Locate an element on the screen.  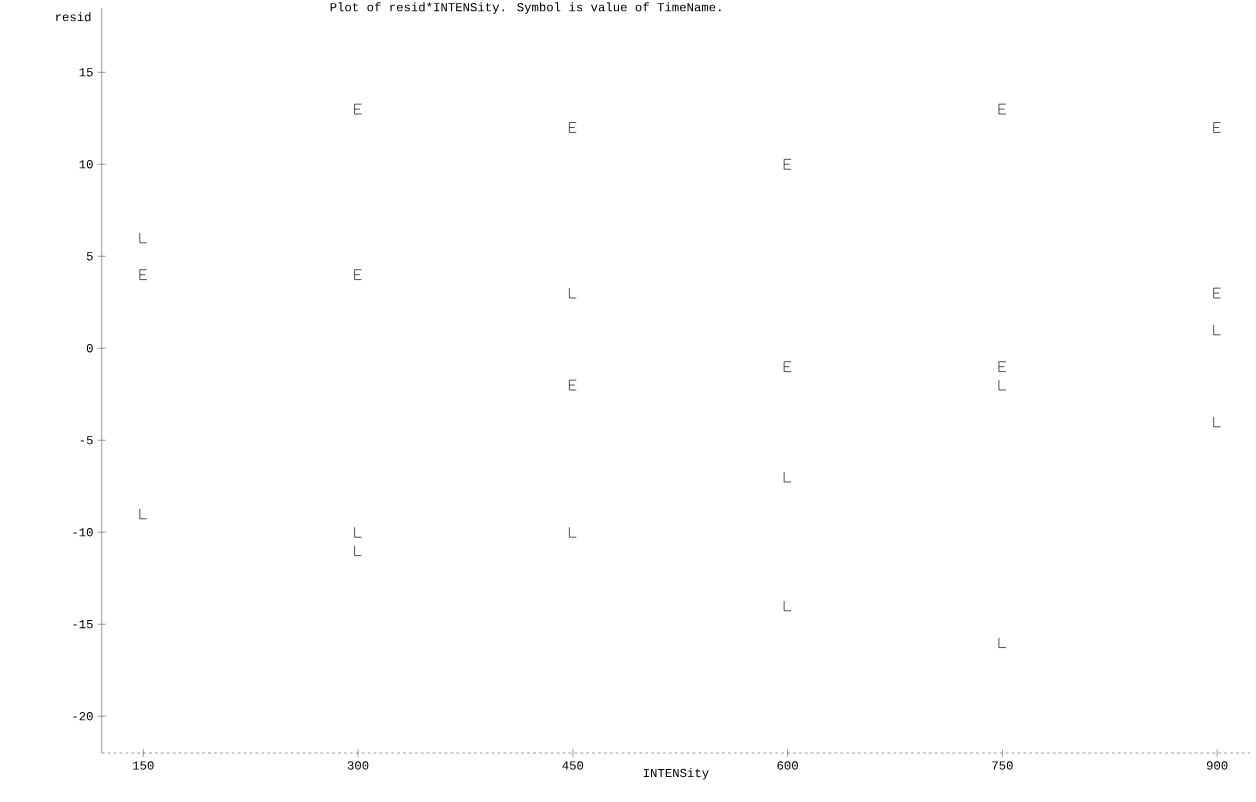
y-tick-label: -15 is located at coordinates (83, 624).